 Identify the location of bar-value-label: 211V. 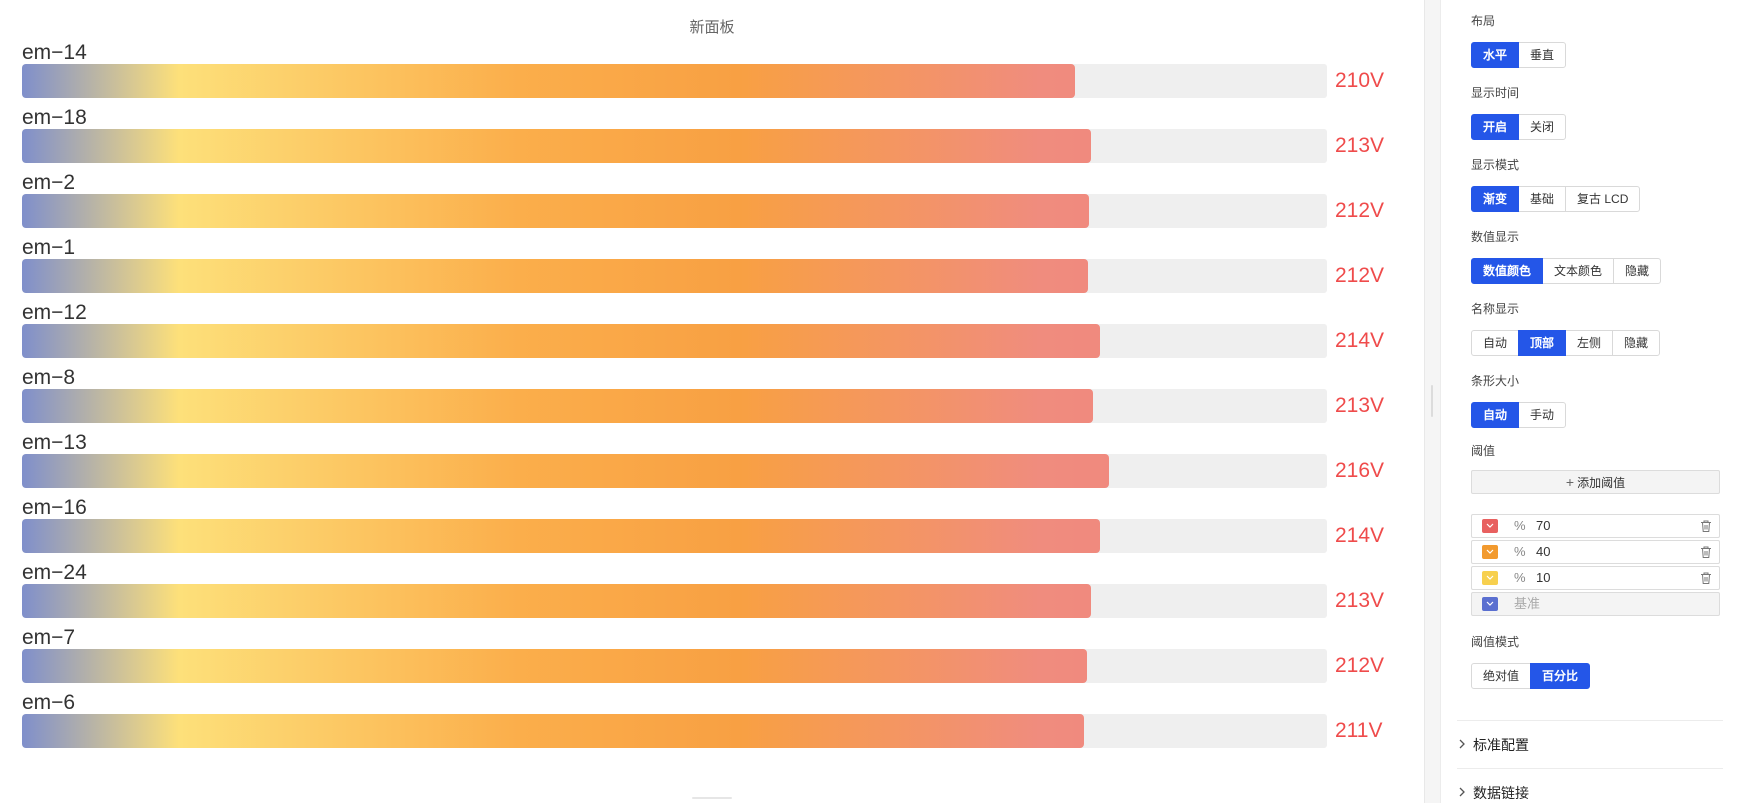
(1359, 730).